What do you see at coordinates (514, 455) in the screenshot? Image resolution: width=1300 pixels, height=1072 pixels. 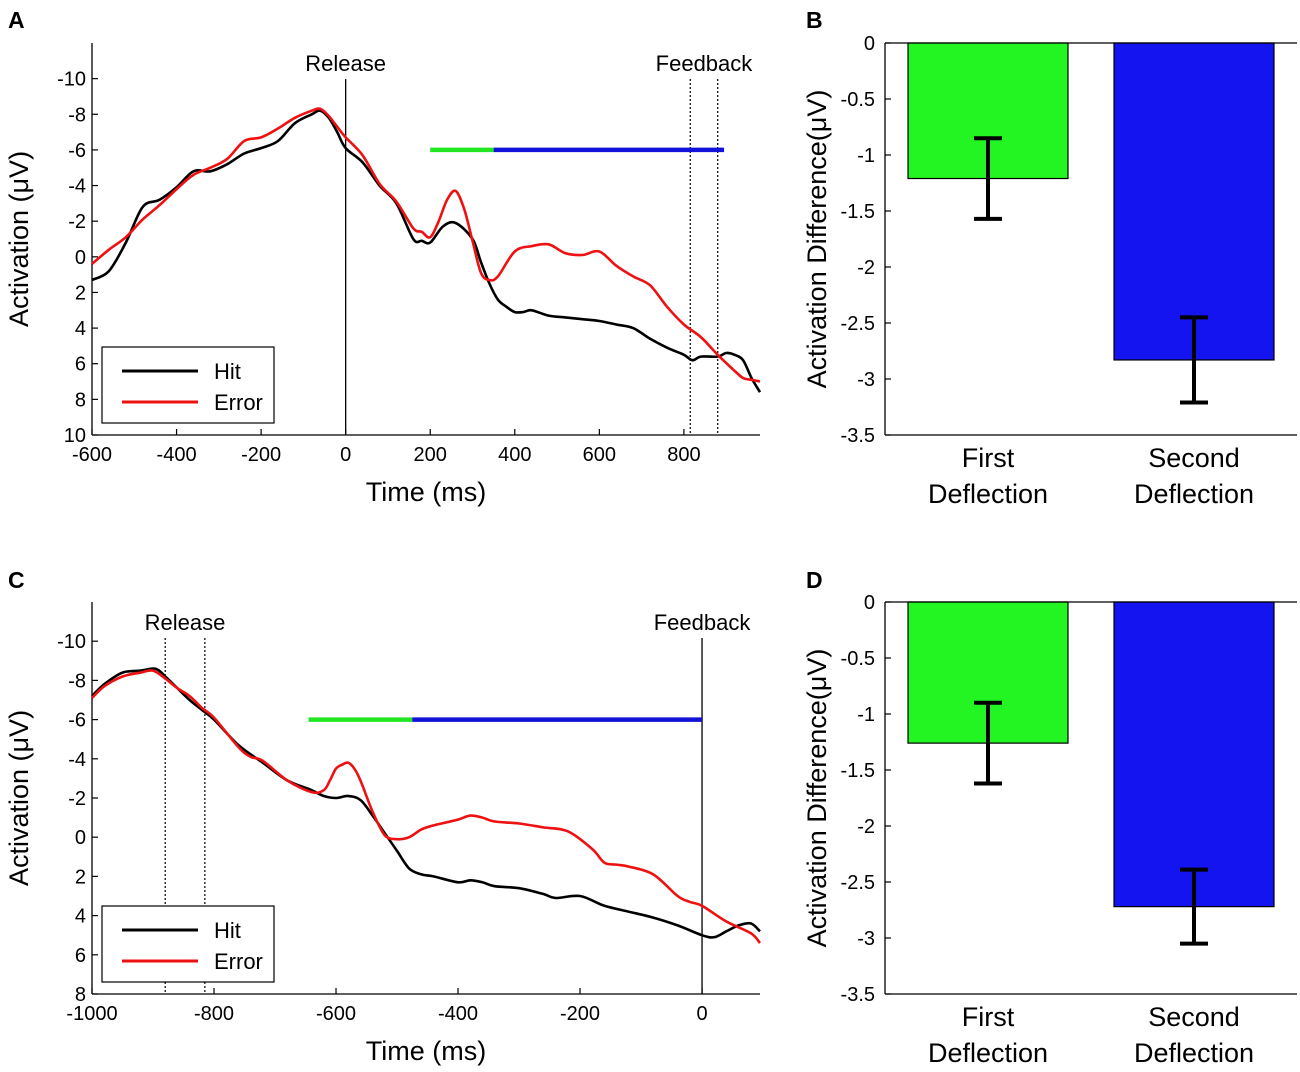 I see `x-tick-label: 400` at bounding box center [514, 455].